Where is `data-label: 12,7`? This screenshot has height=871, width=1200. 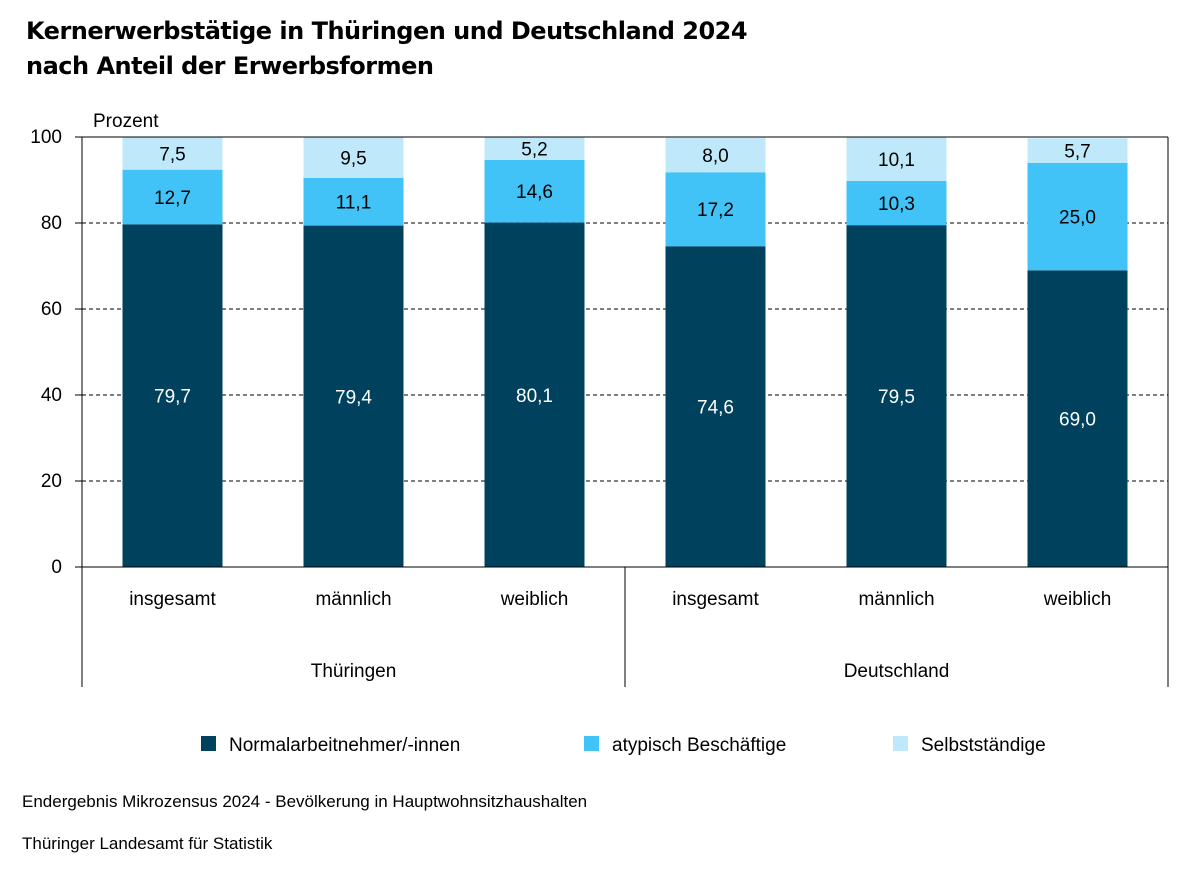 data-label: 12,7 is located at coordinates (172, 198).